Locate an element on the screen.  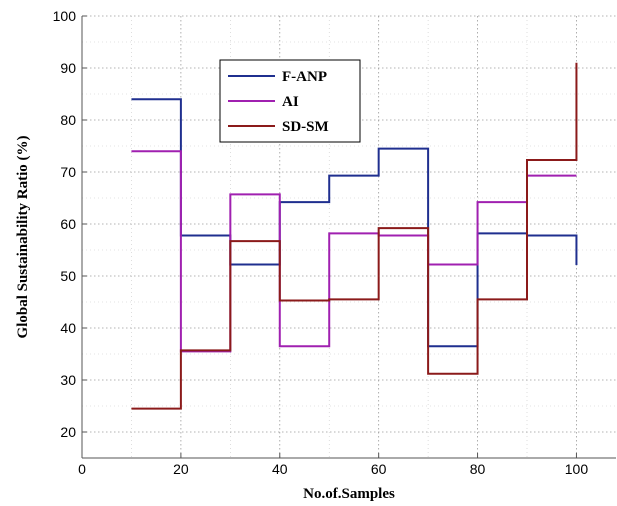
y-tick-labels: 20 30 40 50 60 70 80 90 100 is located at coordinates (65, 224).